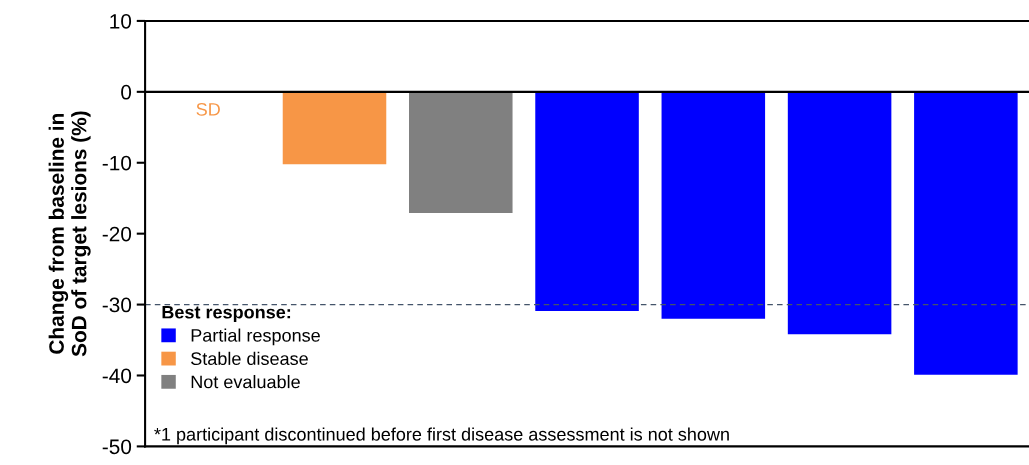 This screenshot has width=1029, height=465. Describe the element at coordinates (117, 234) in the screenshot. I see `y-tick-label: -20` at that location.